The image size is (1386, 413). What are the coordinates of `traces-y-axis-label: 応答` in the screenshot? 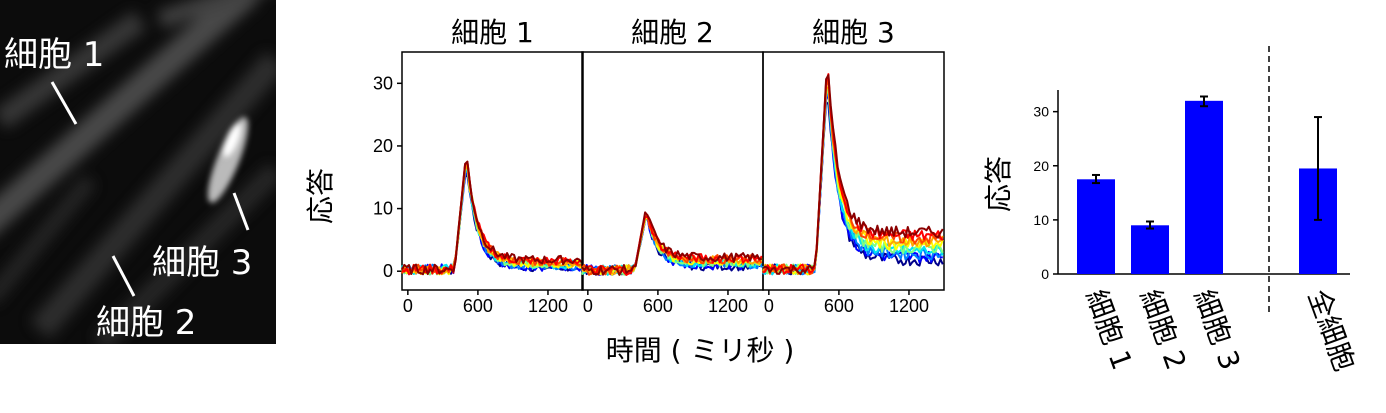 It's located at (320, 196).